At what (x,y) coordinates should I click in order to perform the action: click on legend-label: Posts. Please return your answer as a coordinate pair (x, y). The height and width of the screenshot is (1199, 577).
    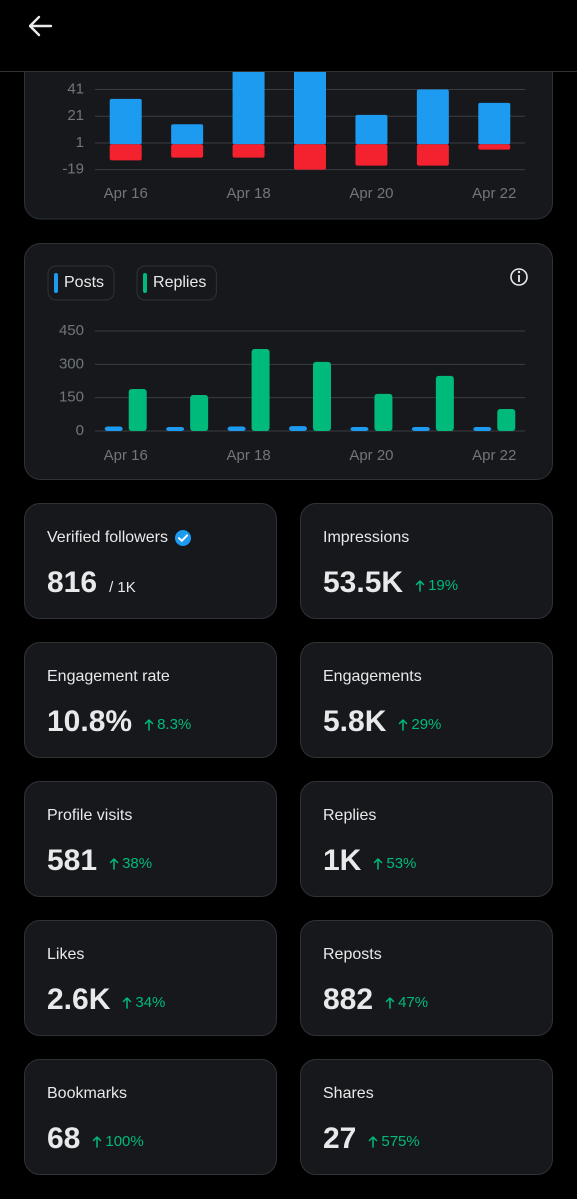
    Looking at the image, I should click on (84, 282).